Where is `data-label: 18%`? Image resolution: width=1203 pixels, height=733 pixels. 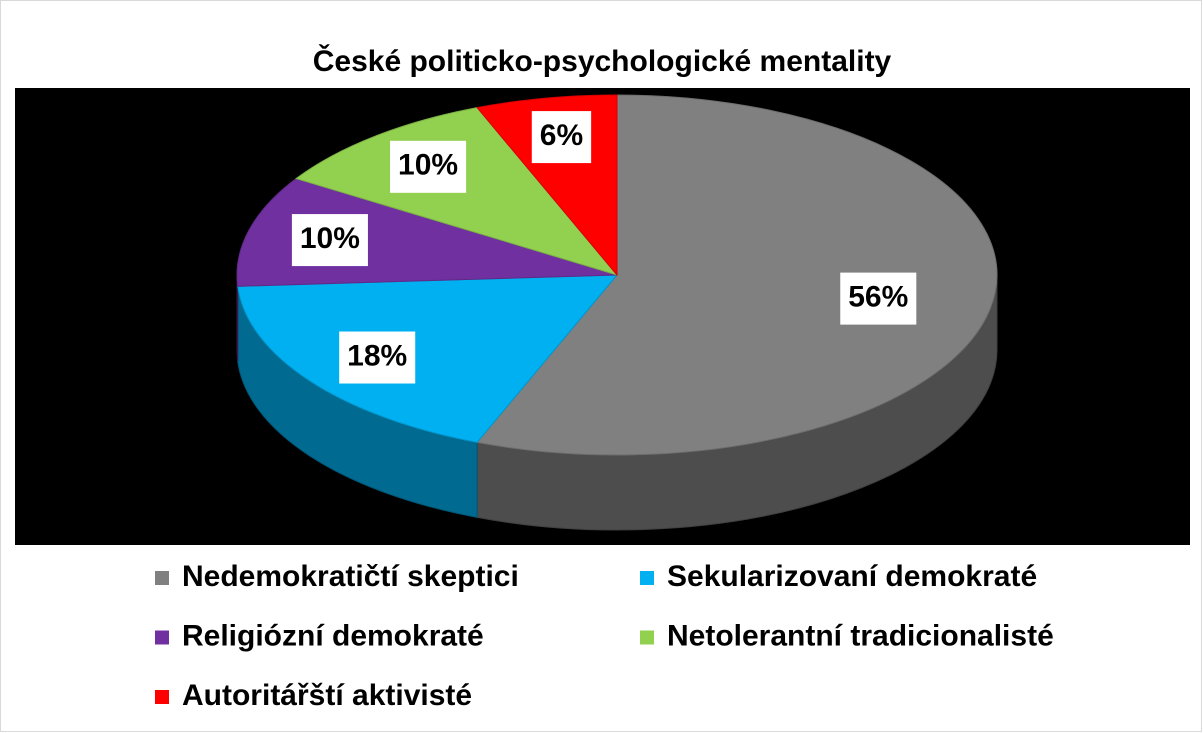
data-label: 18% is located at coordinates (377, 355).